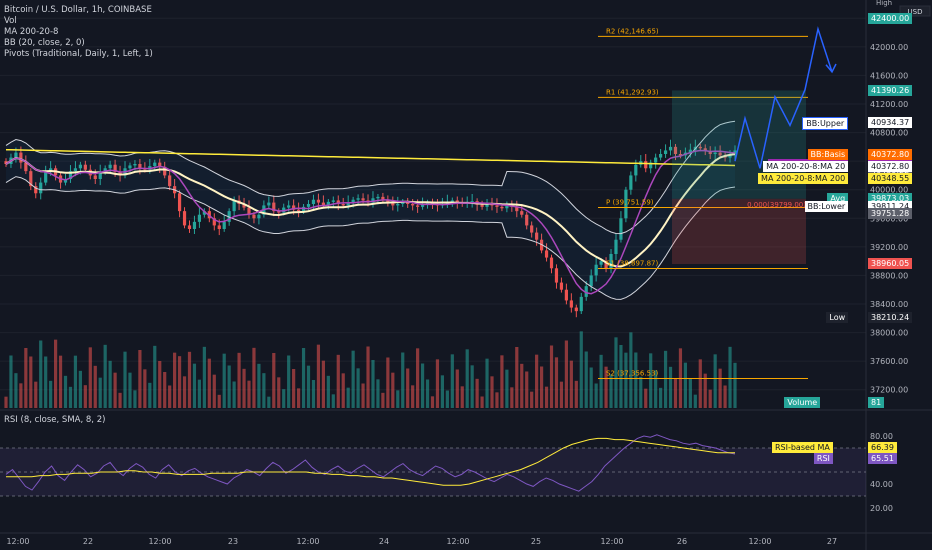  Describe the element at coordinates (876, 402) in the screenshot. I see `price-tag-value: 81` at that location.